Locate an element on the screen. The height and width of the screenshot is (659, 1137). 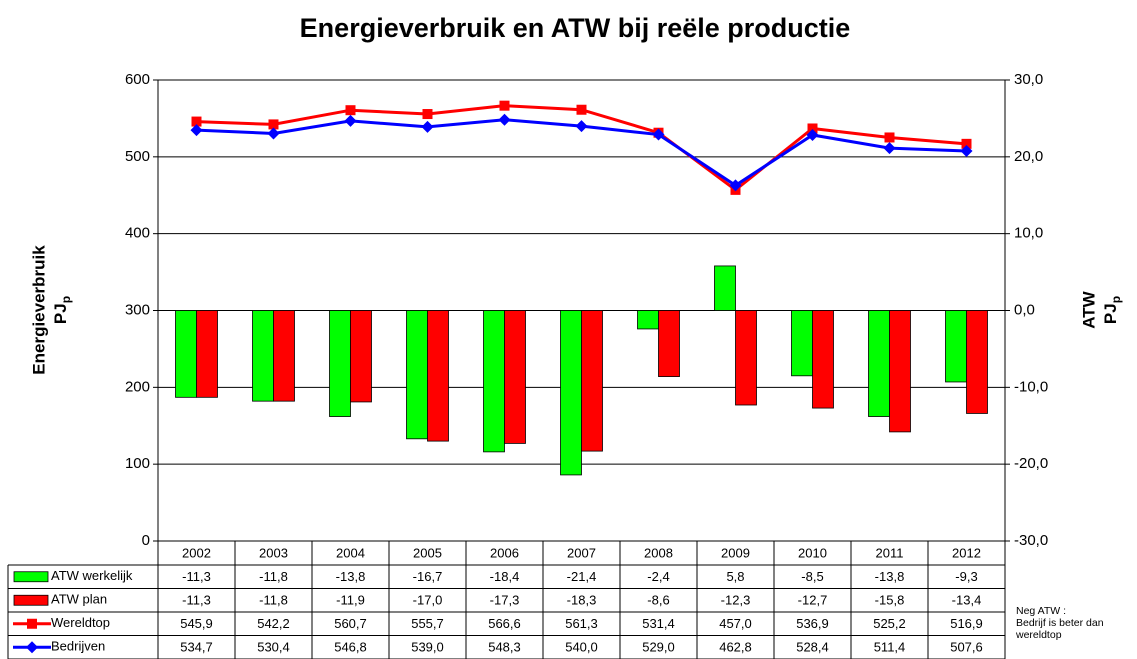
table-value: -9,3 is located at coordinates (966, 576).